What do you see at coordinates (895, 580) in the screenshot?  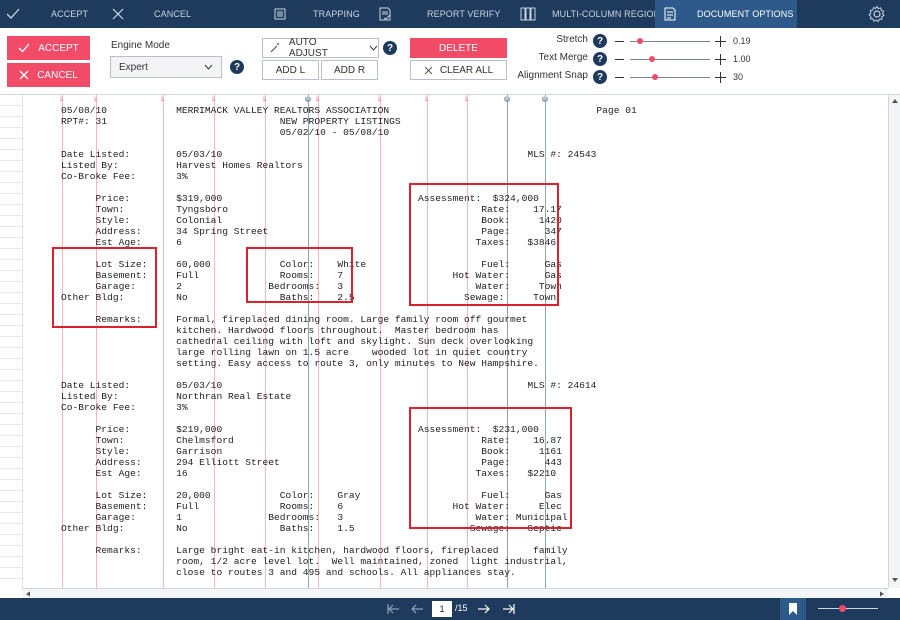 I see `scroll-down-icon` at bounding box center [895, 580].